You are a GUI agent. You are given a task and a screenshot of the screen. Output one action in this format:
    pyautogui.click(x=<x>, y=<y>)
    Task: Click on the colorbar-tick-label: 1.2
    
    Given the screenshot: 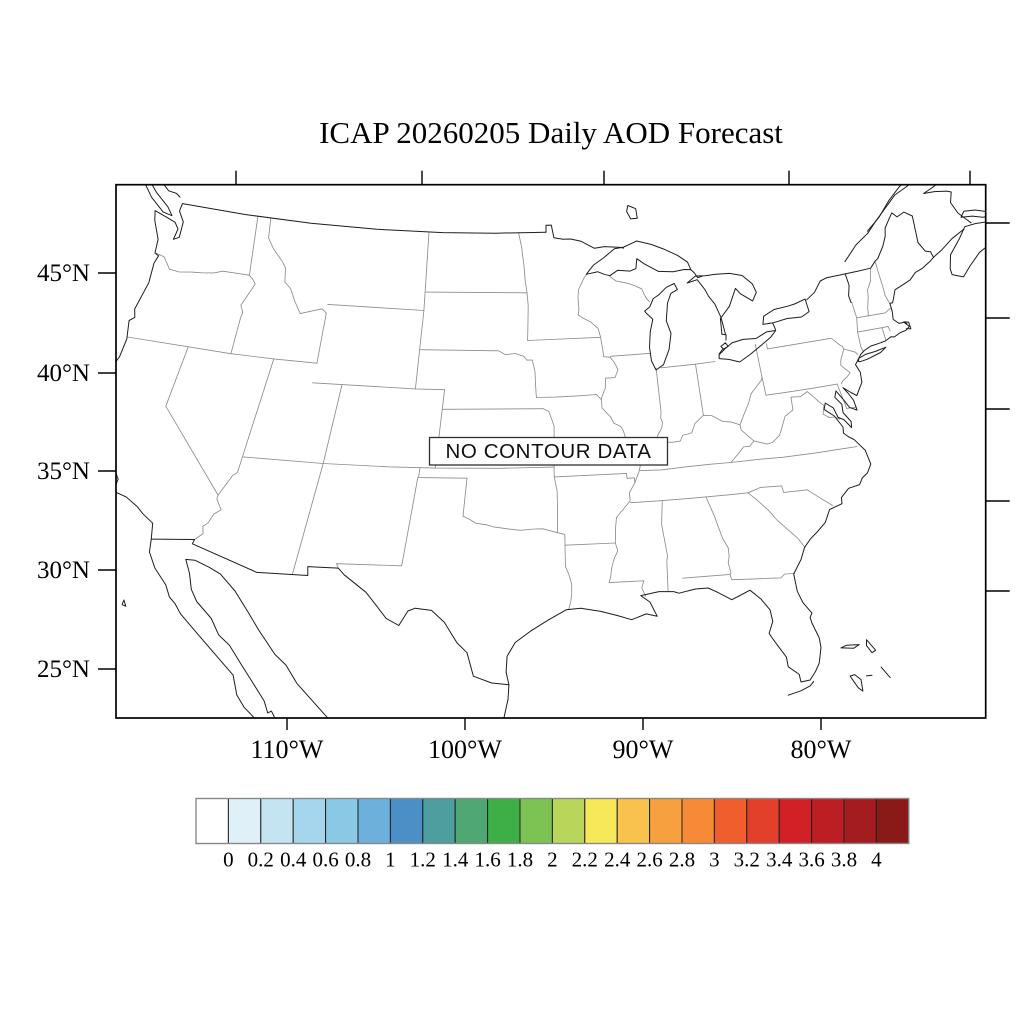 What is the action you would take?
    pyautogui.click(x=423, y=860)
    